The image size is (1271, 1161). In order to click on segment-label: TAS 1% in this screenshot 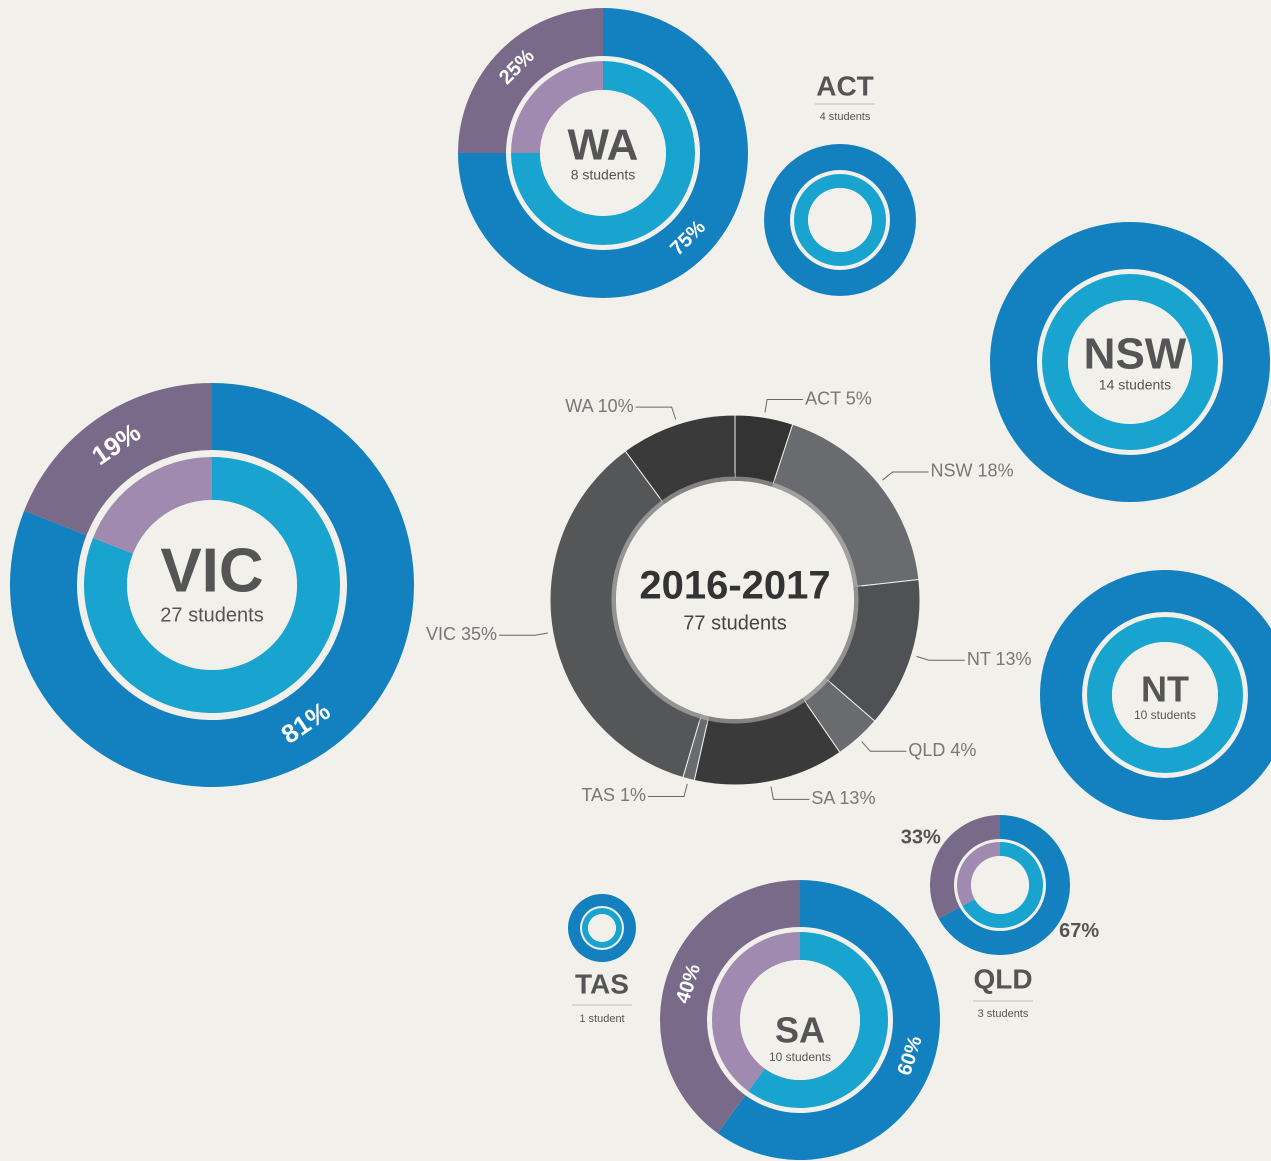, I will do `click(613, 795)`.